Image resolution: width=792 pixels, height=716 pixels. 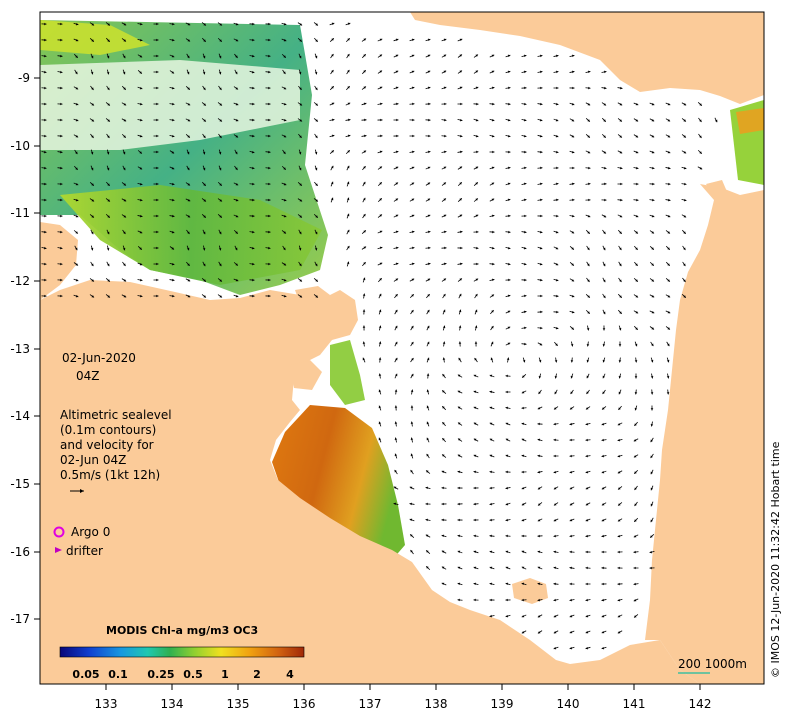 I want to click on altimetry-line-5: 0.5m/s (1kt 12h), so click(x=110, y=475).